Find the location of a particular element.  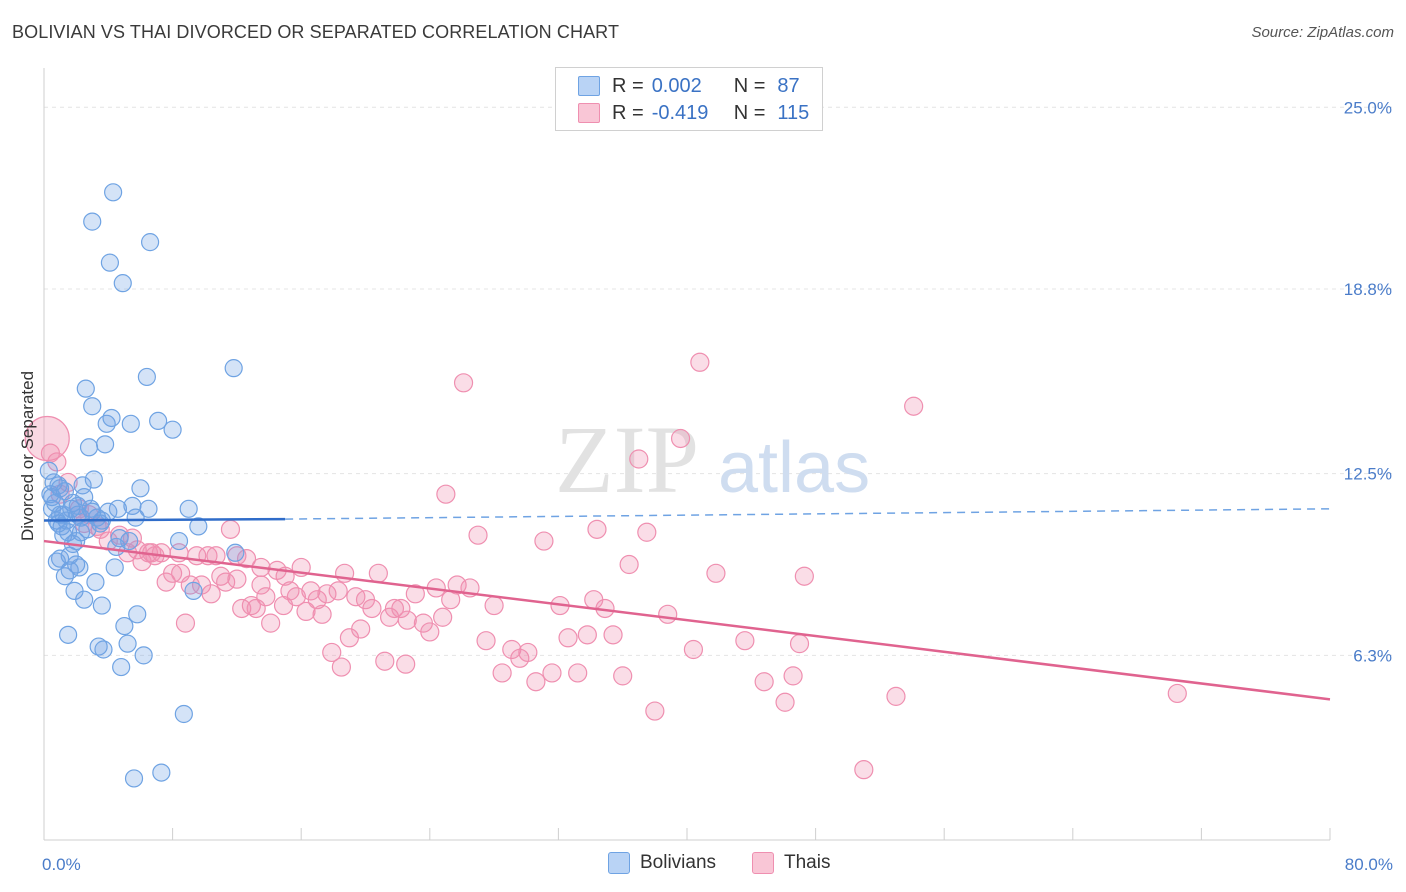

legend-swatch-pink is located at coordinates (589, 113).